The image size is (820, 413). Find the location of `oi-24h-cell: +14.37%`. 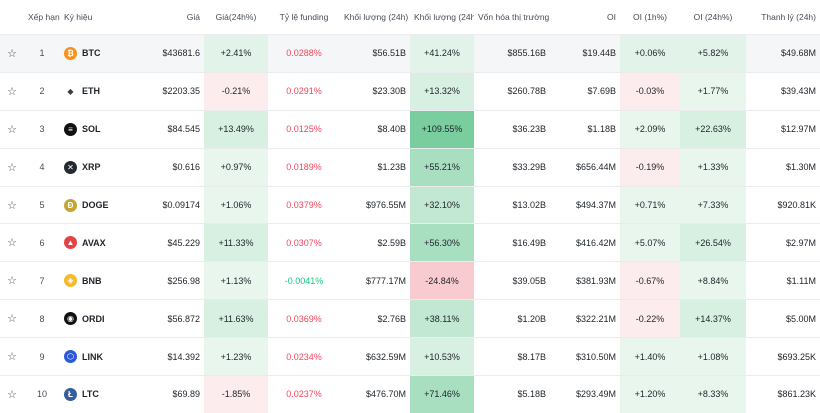

oi-24h-cell: +14.37% is located at coordinates (713, 318).